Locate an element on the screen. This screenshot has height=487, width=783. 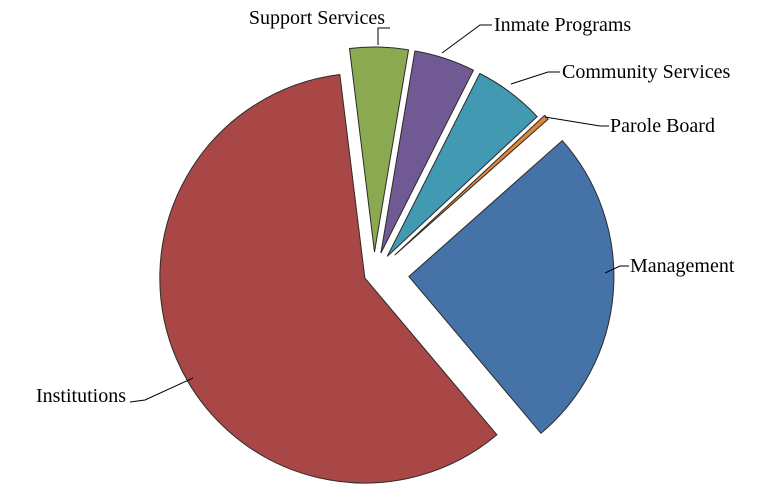
label-community-services: Community Services is located at coordinates (646, 72).